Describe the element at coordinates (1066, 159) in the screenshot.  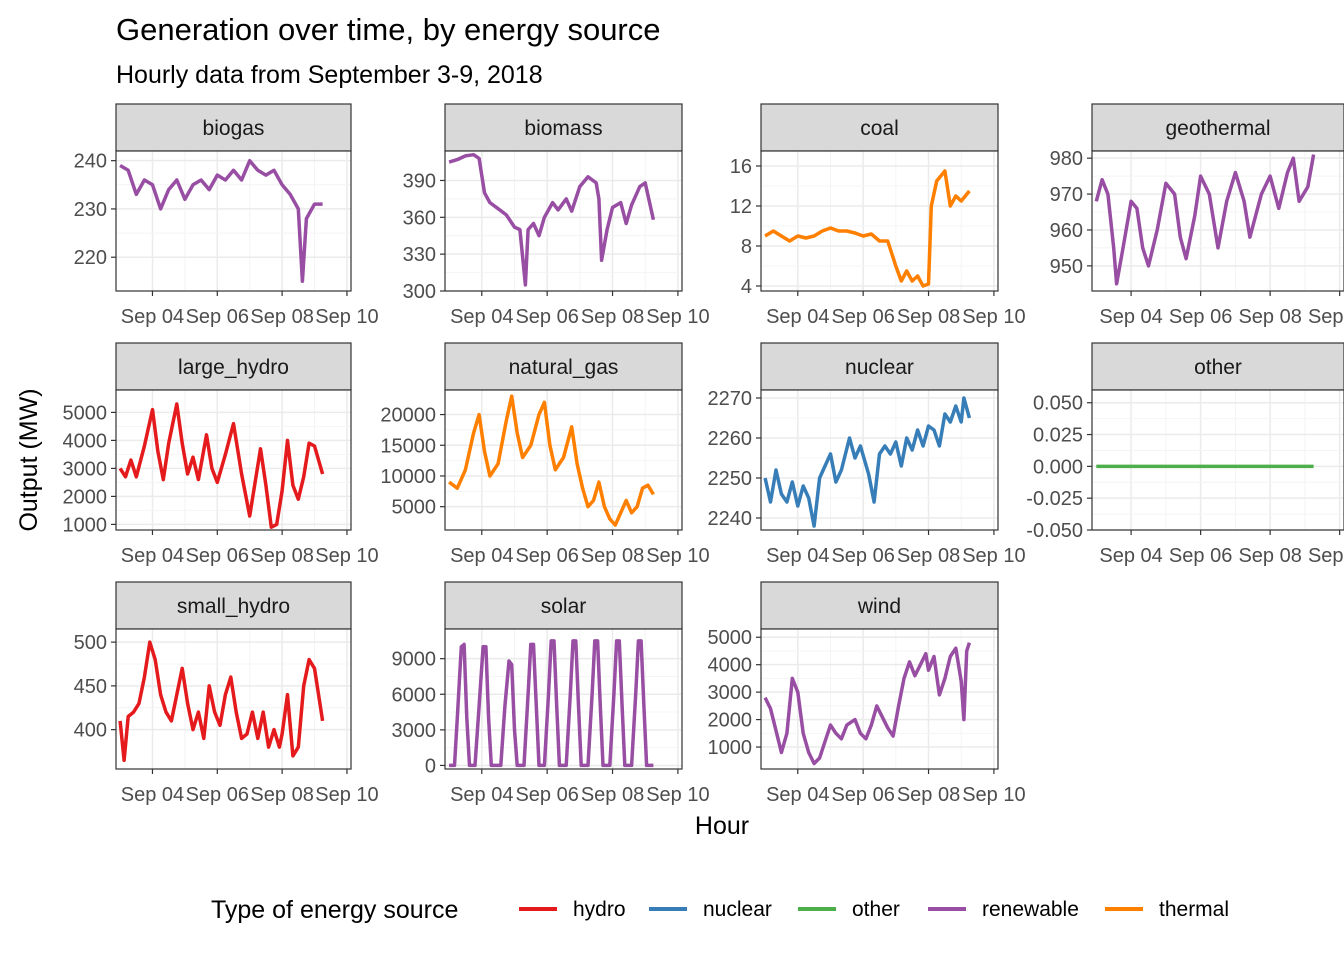
I see `y-tick-label: 980` at that location.